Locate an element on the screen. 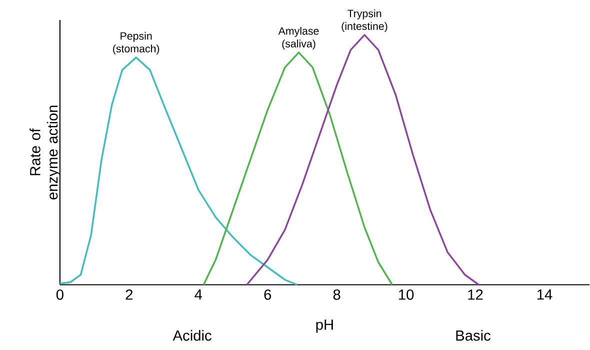 The width and height of the screenshot is (590, 350). series-label: Trypsin (intestine) is located at coordinates (365, 21).